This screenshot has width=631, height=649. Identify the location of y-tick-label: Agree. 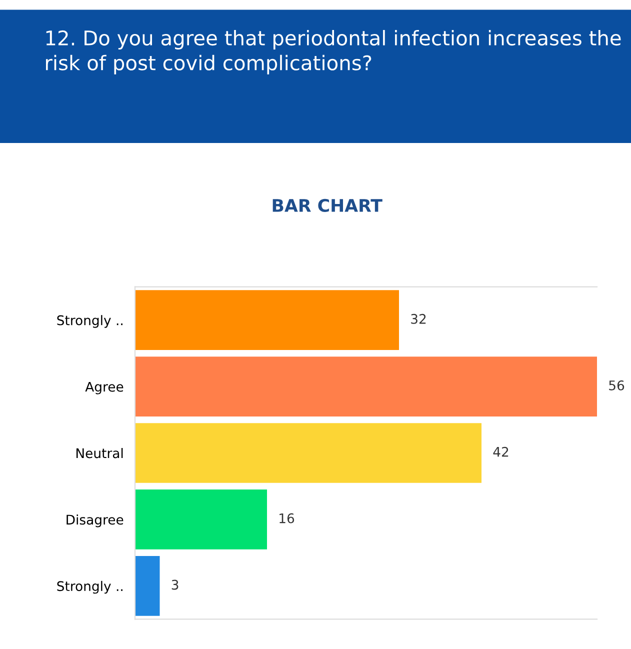
(104, 388).